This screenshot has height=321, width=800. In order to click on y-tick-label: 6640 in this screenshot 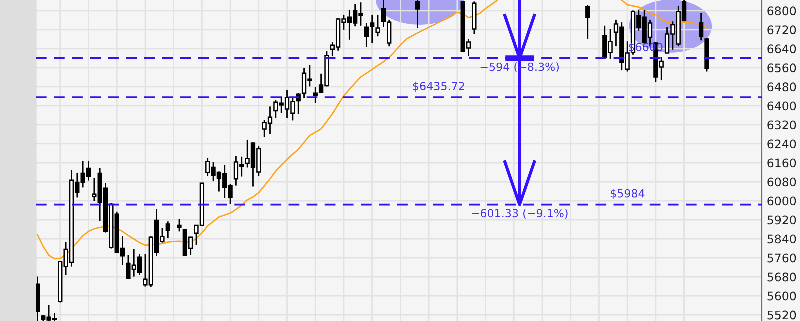, I will do `click(782, 49)`.